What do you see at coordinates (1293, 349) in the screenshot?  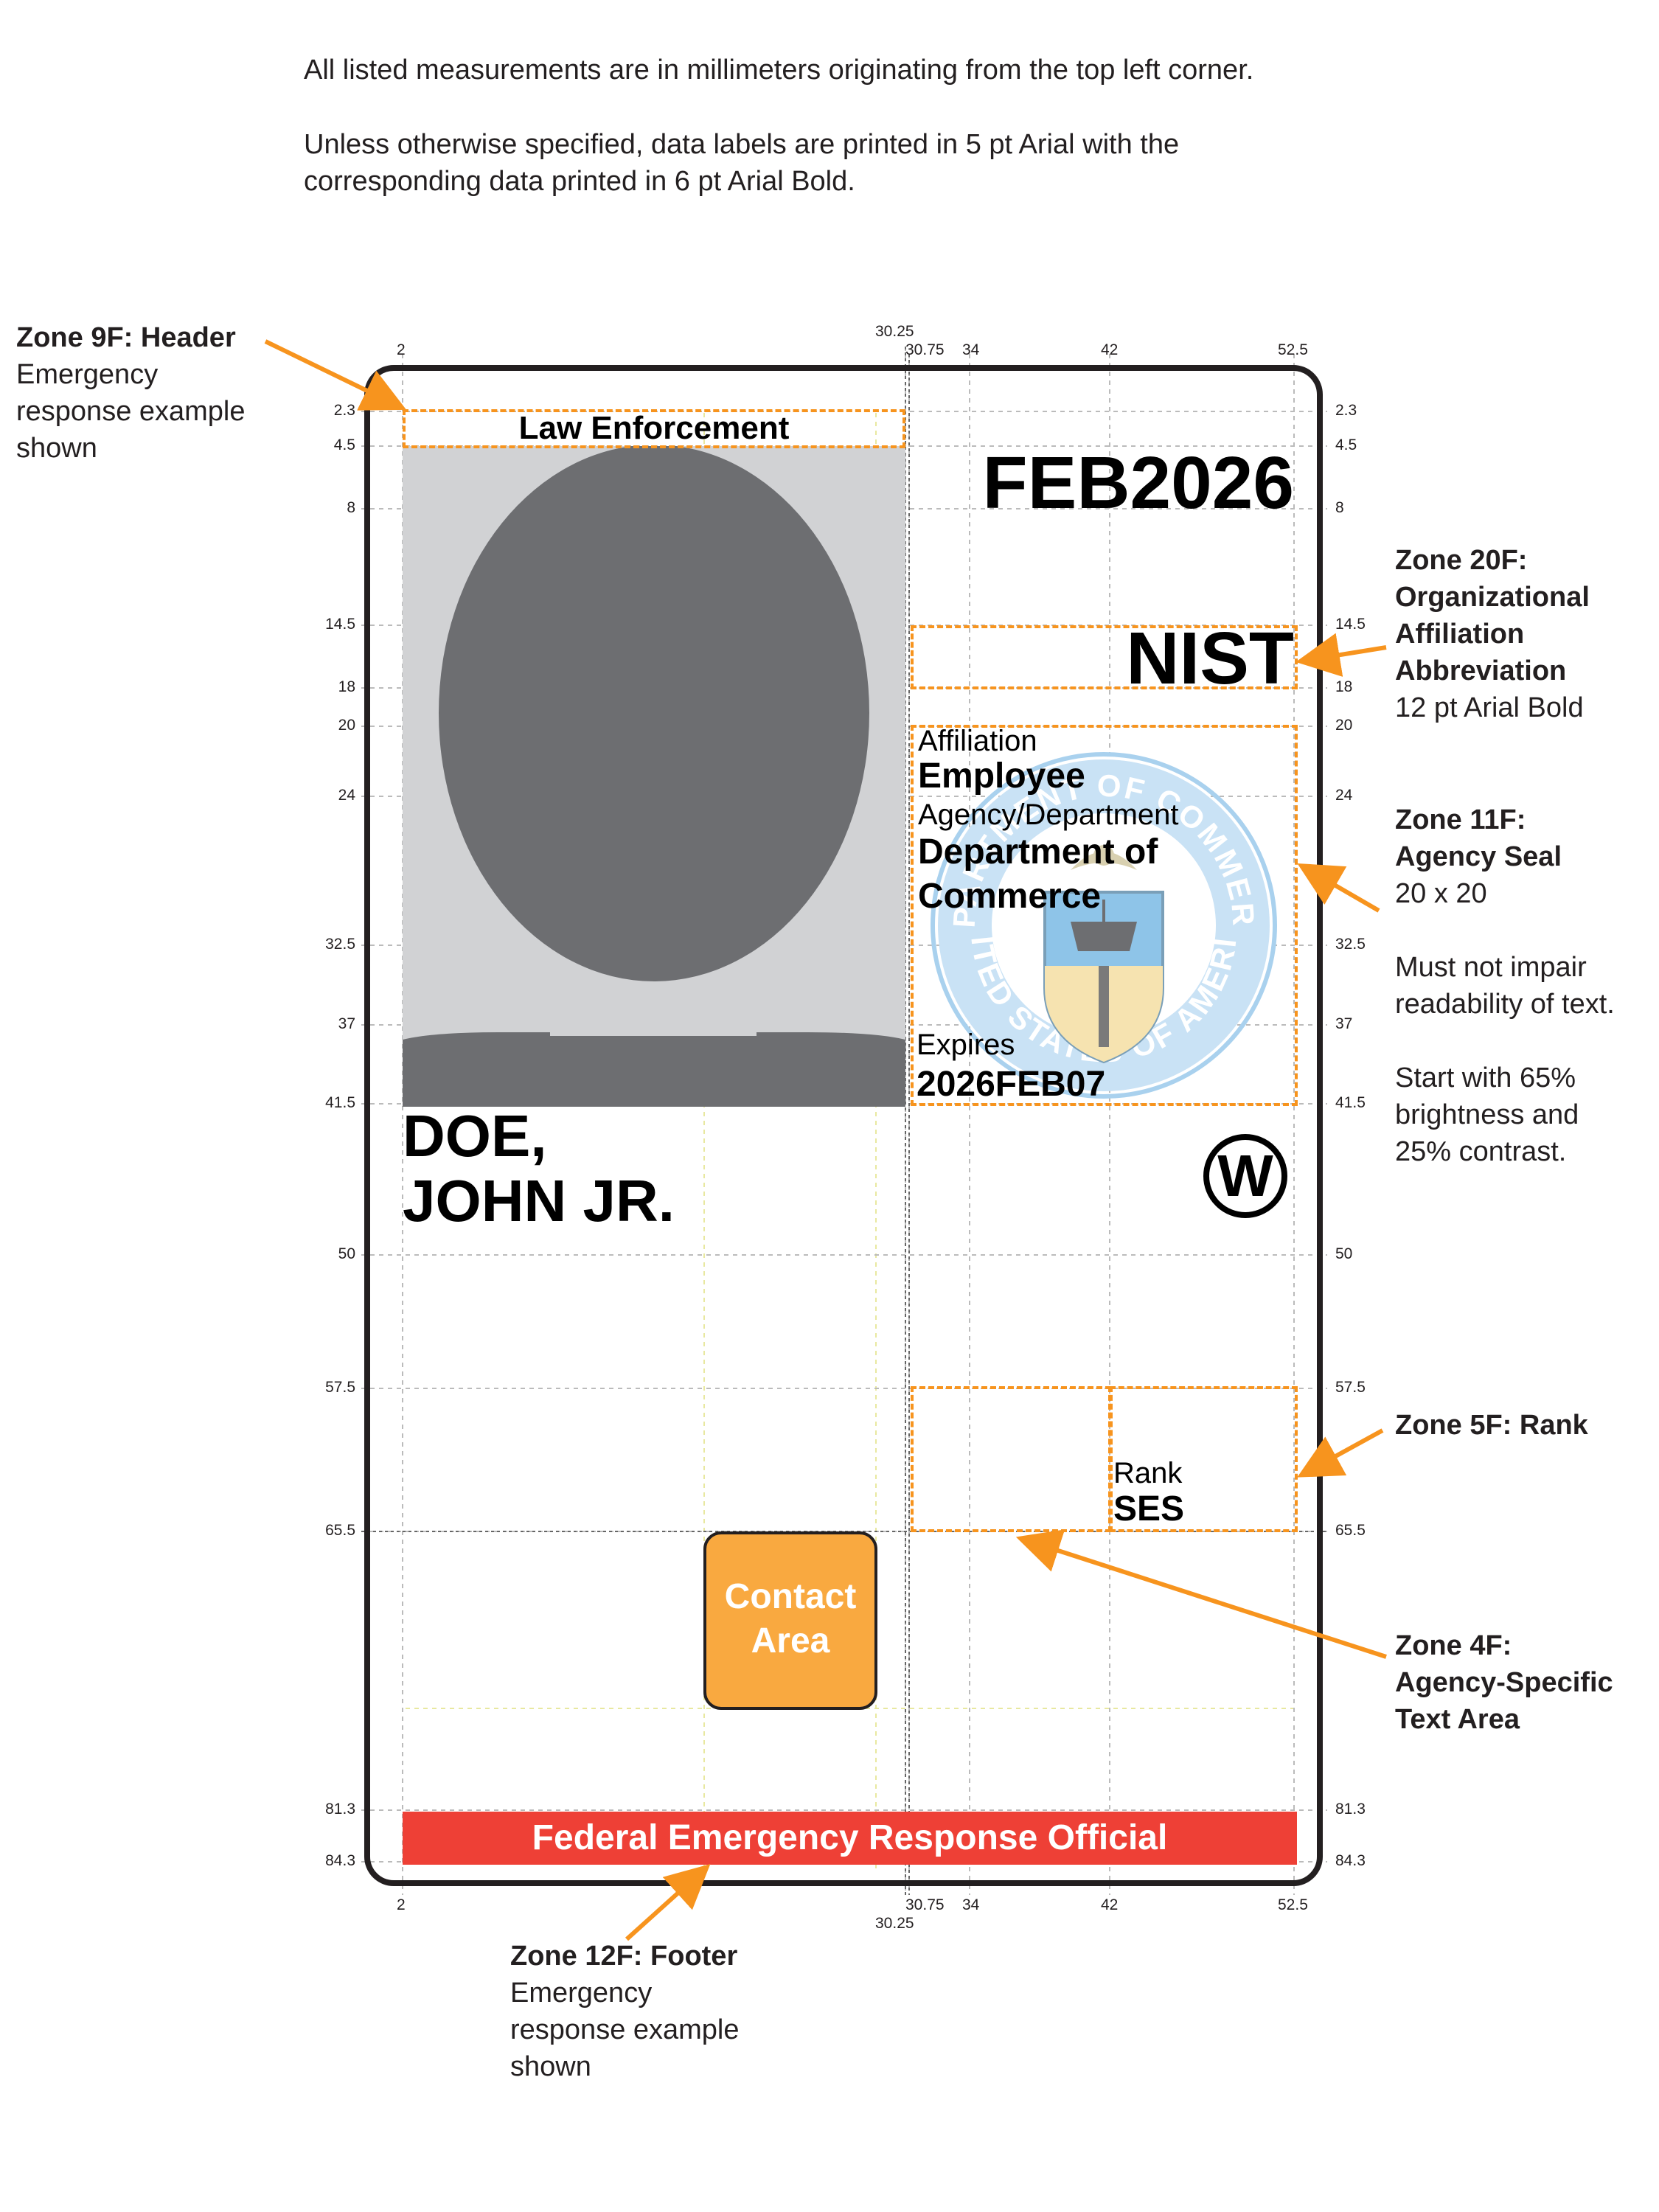 I see `tick-top-52-5: 52.5` at bounding box center [1293, 349].